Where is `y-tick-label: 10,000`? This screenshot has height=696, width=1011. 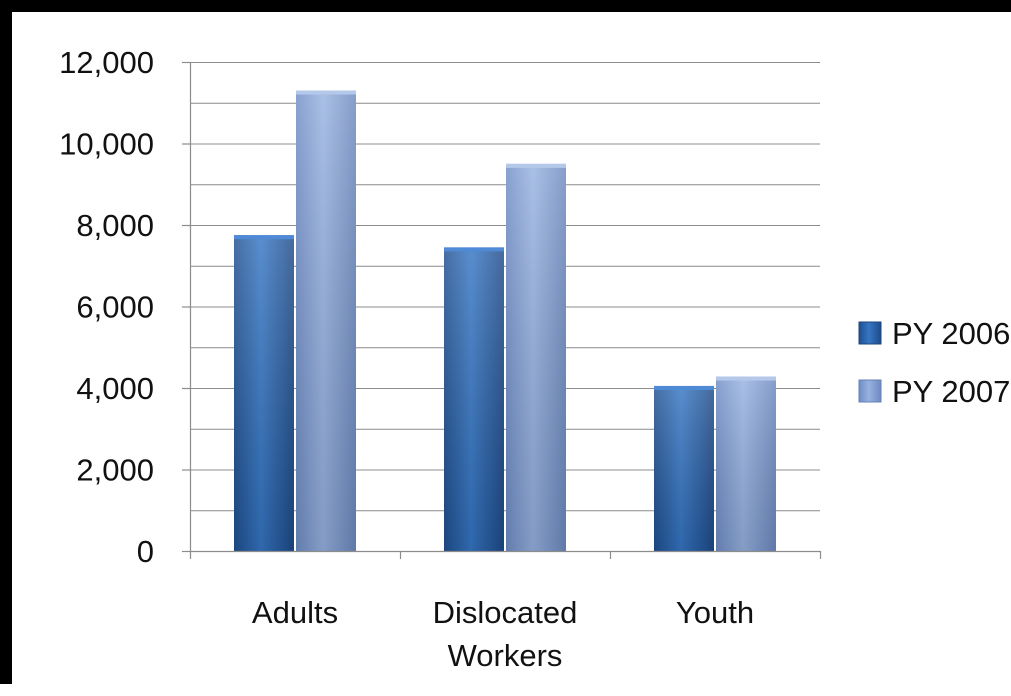 y-tick-label: 10,000 is located at coordinates (106, 144).